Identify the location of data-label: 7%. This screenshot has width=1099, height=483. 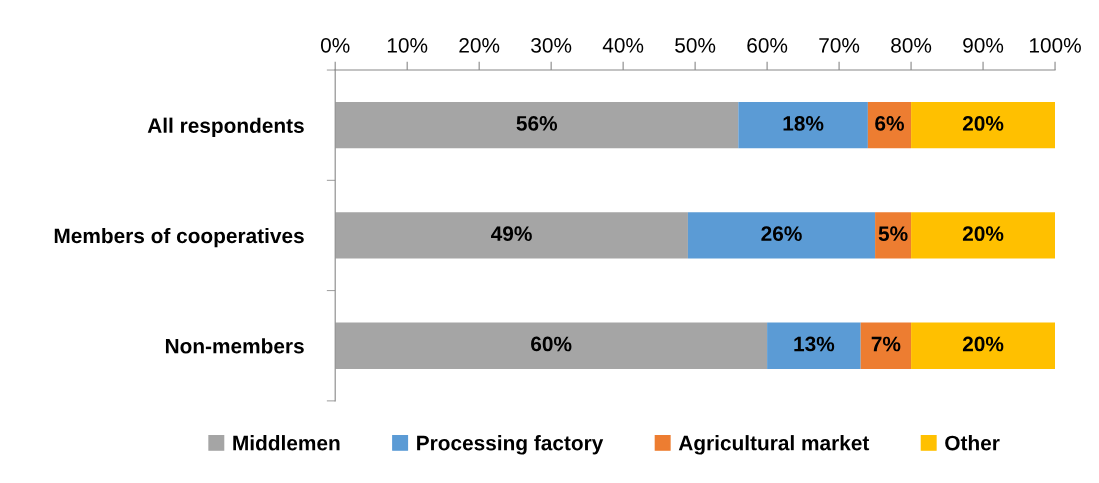
(886, 344).